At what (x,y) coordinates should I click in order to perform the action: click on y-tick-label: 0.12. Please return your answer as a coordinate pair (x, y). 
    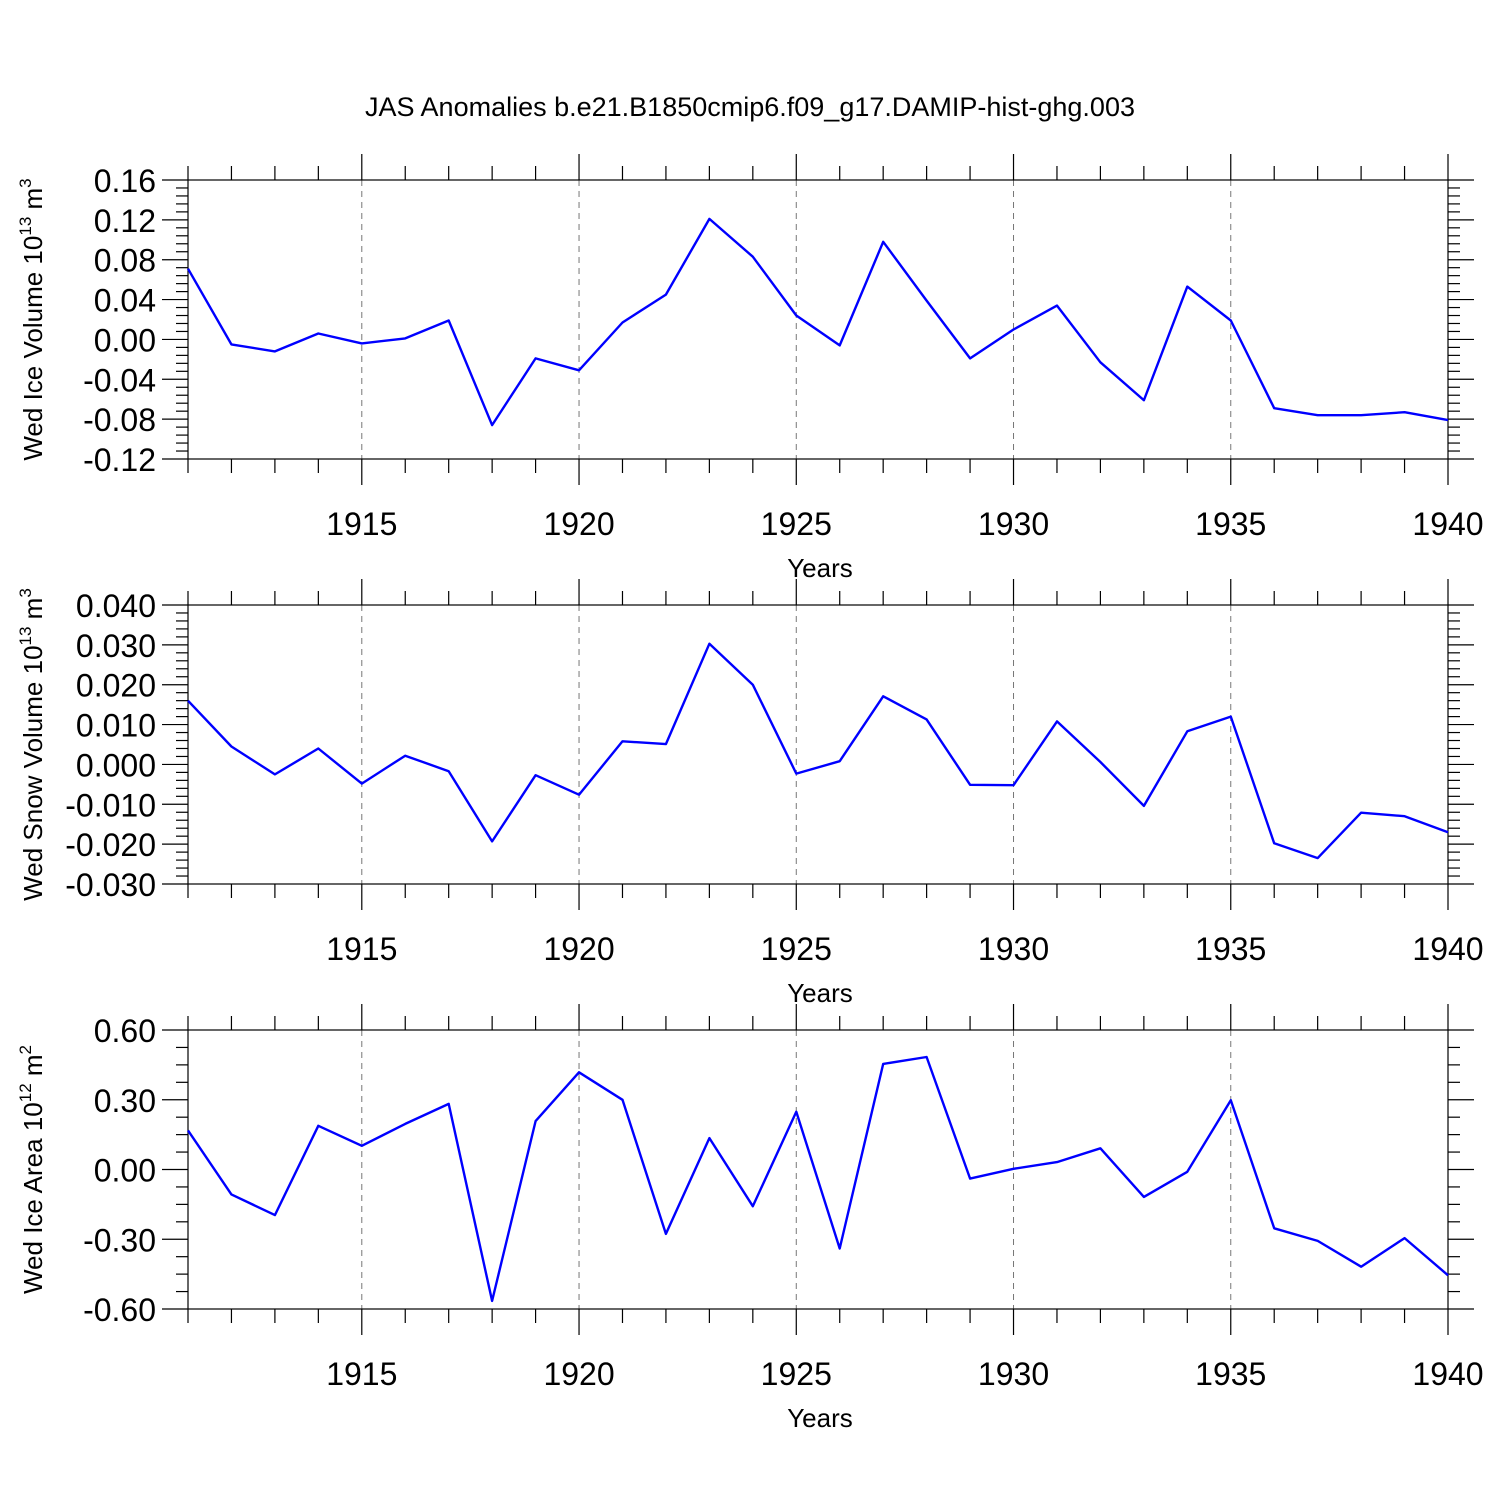
    Looking at the image, I should click on (125, 221).